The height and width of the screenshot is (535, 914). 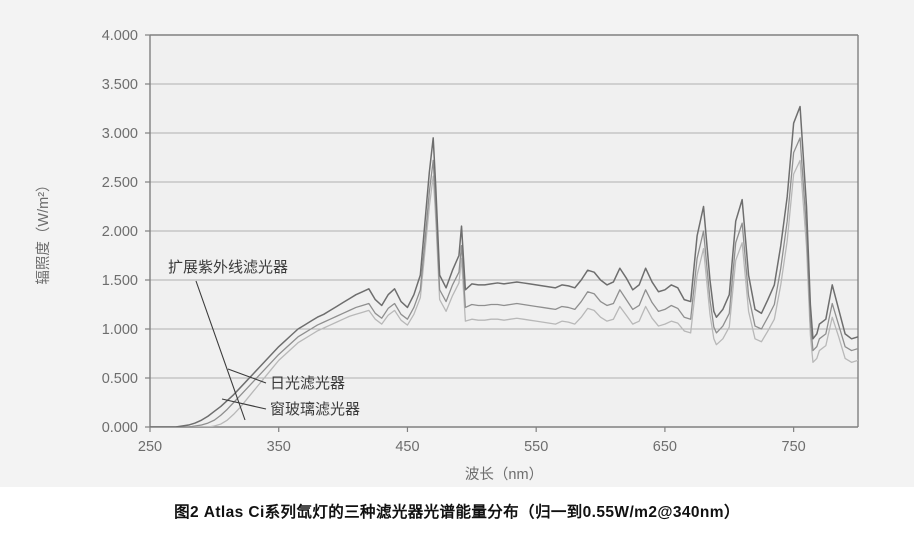 What do you see at coordinates (120, 134) in the screenshot?
I see `y-tick-label: 3.000` at bounding box center [120, 134].